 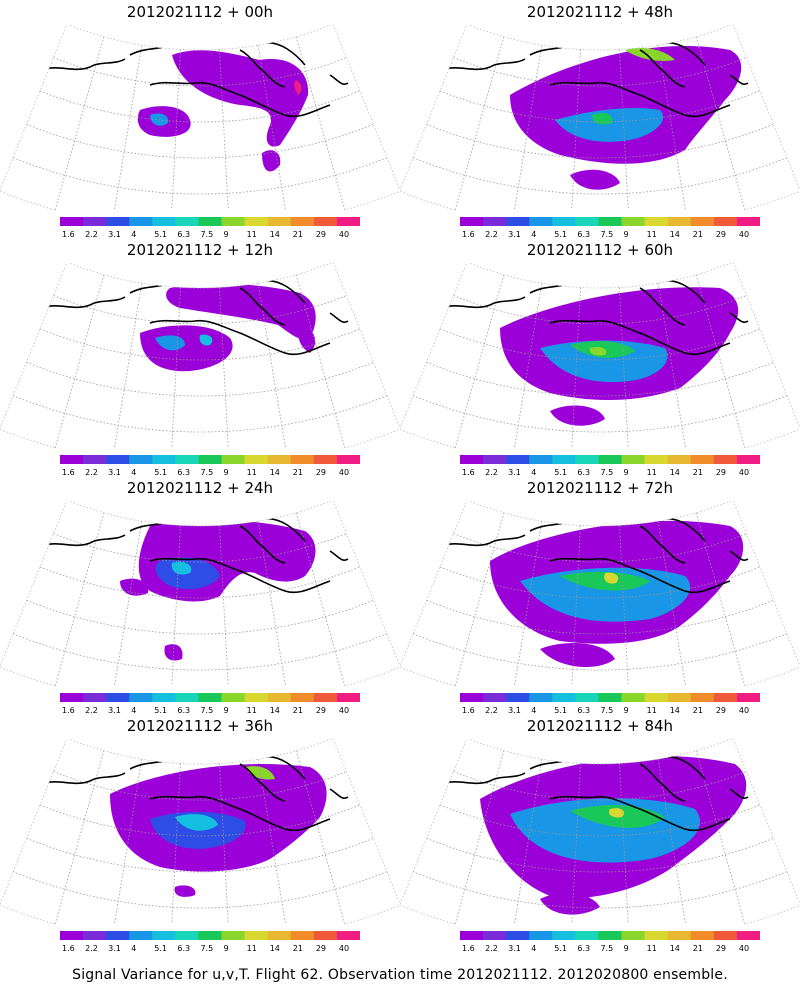 What do you see at coordinates (200, 250) in the screenshot?
I see `panel-title: 2012021112 + 12h` at bounding box center [200, 250].